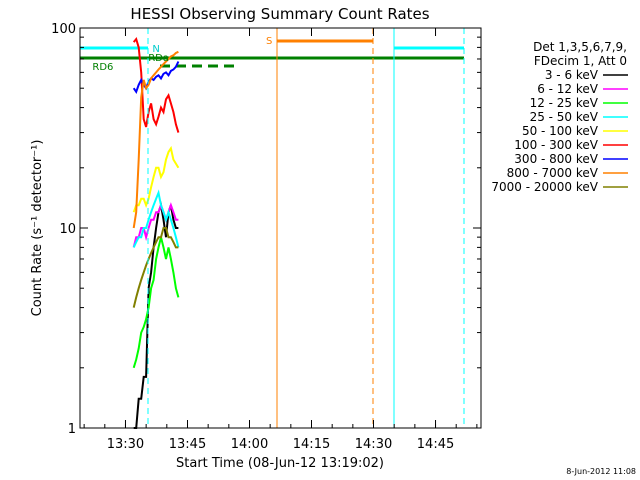 The width and height of the screenshot is (640, 480). Describe the element at coordinates (580, 47) in the screenshot. I see `legend-header-line: Det 1,3,5,6,7,9,` at that location.